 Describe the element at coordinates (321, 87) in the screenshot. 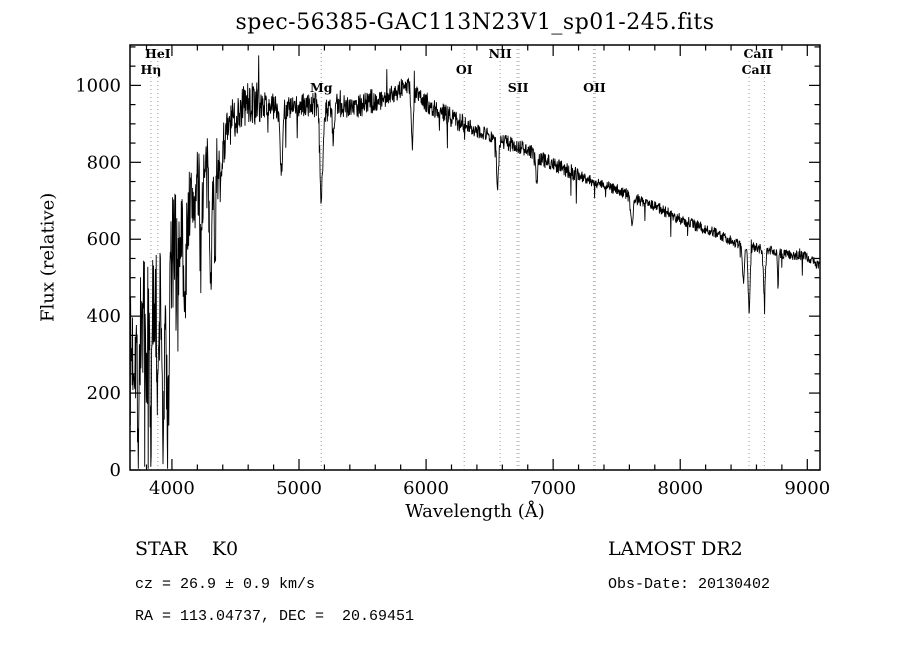

I see `spectral-line-label: Mg` at that location.